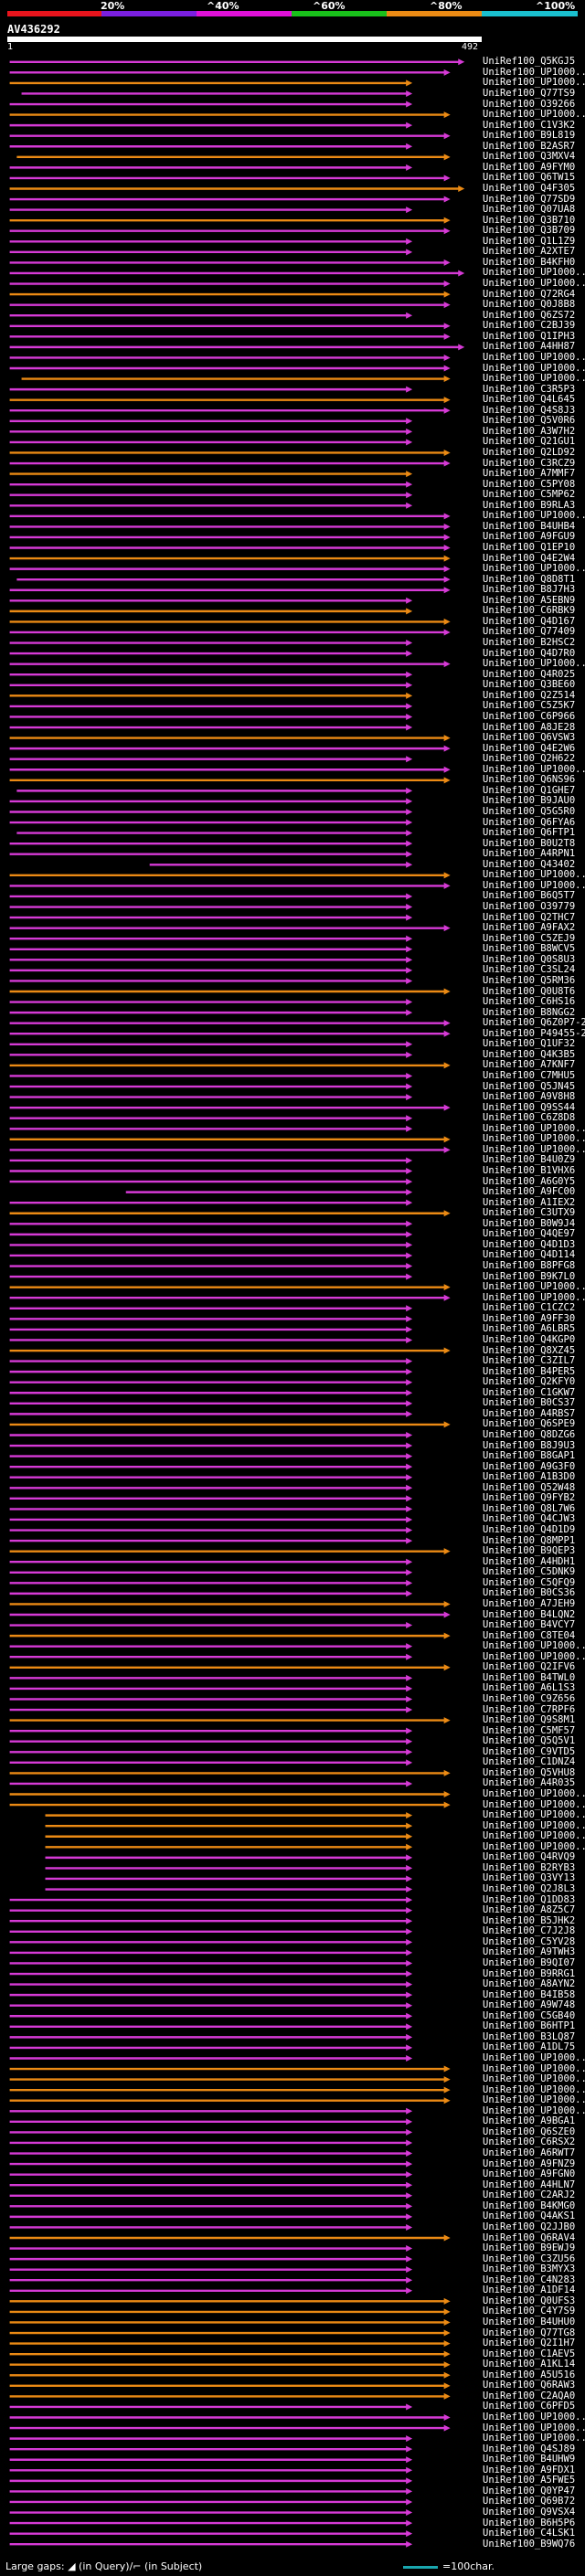  What do you see at coordinates (530, 2153) in the screenshot?
I see `hit-label-link: UniRef100_A6RWT7` at bounding box center [530, 2153].